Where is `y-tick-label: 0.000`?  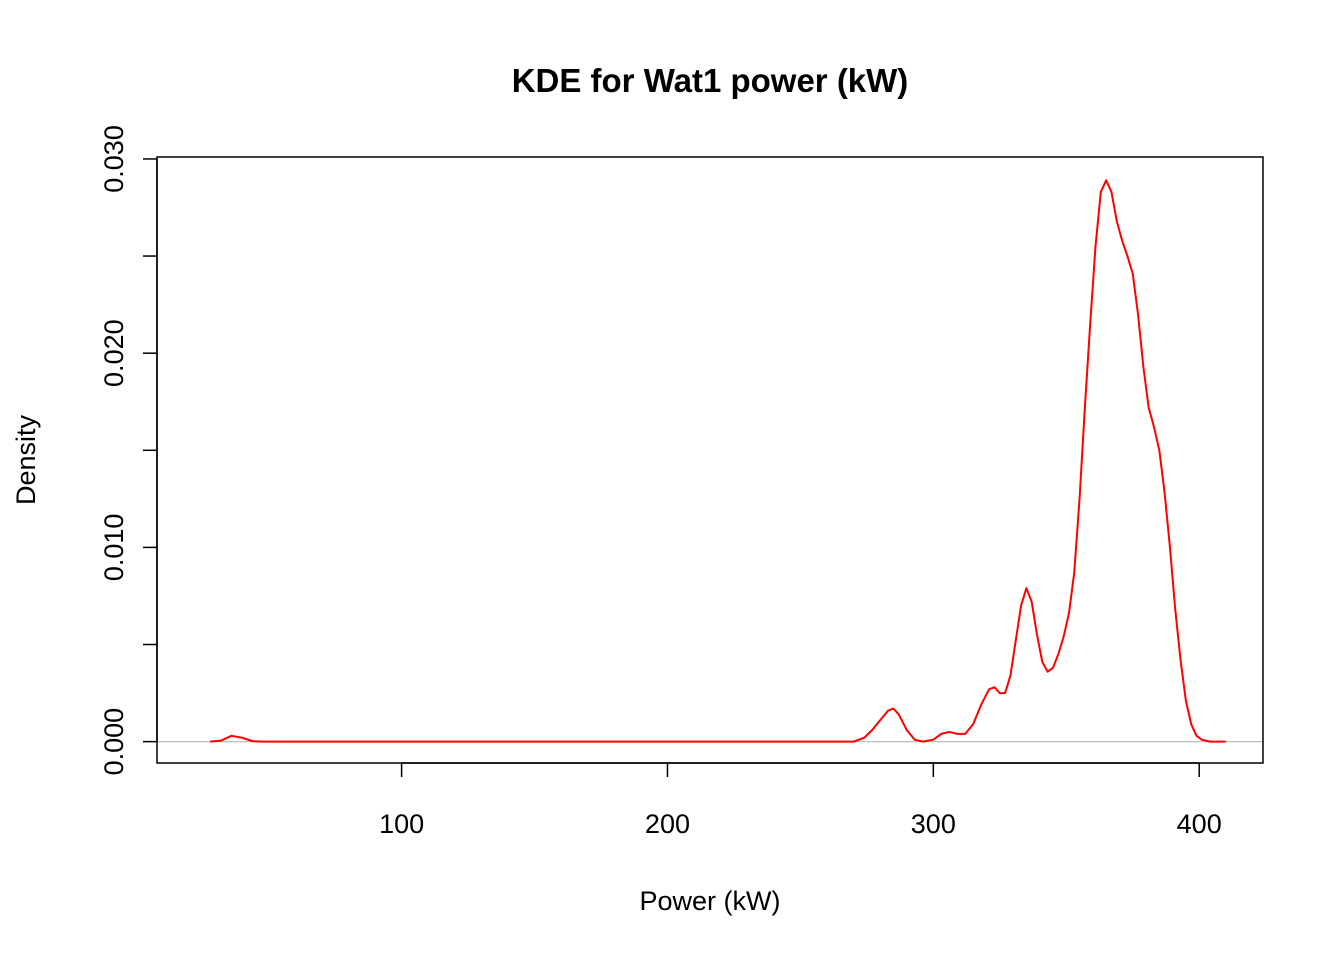 y-tick-label: 0.000 is located at coordinates (114, 742).